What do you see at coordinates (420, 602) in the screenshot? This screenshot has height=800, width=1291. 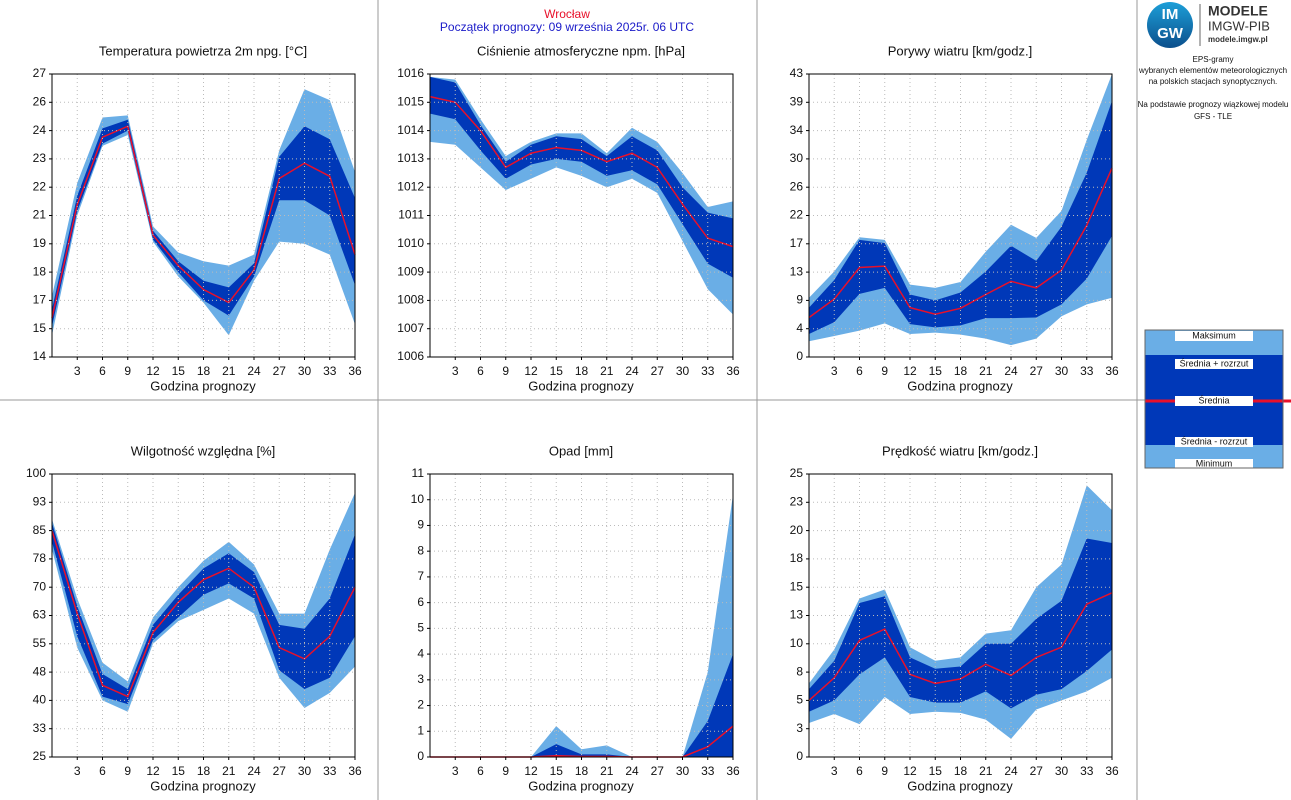 I see `y-tick-label: 6` at bounding box center [420, 602].